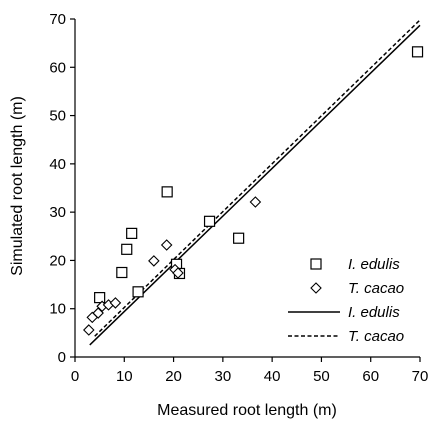 The image size is (428, 423). Describe the element at coordinates (247, 410) in the screenshot. I see `x-axis-title: Measured root length (m)` at that location.